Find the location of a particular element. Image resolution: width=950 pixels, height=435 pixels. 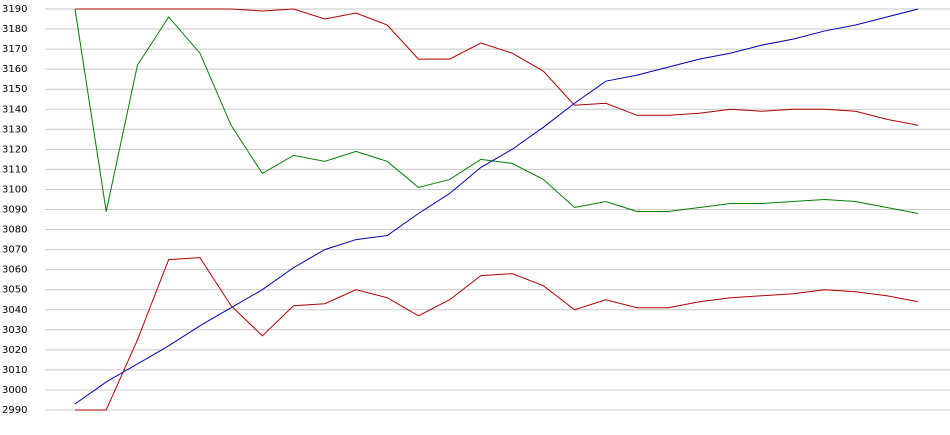

y-tick-label: 3020 is located at coordinates (14, 350).